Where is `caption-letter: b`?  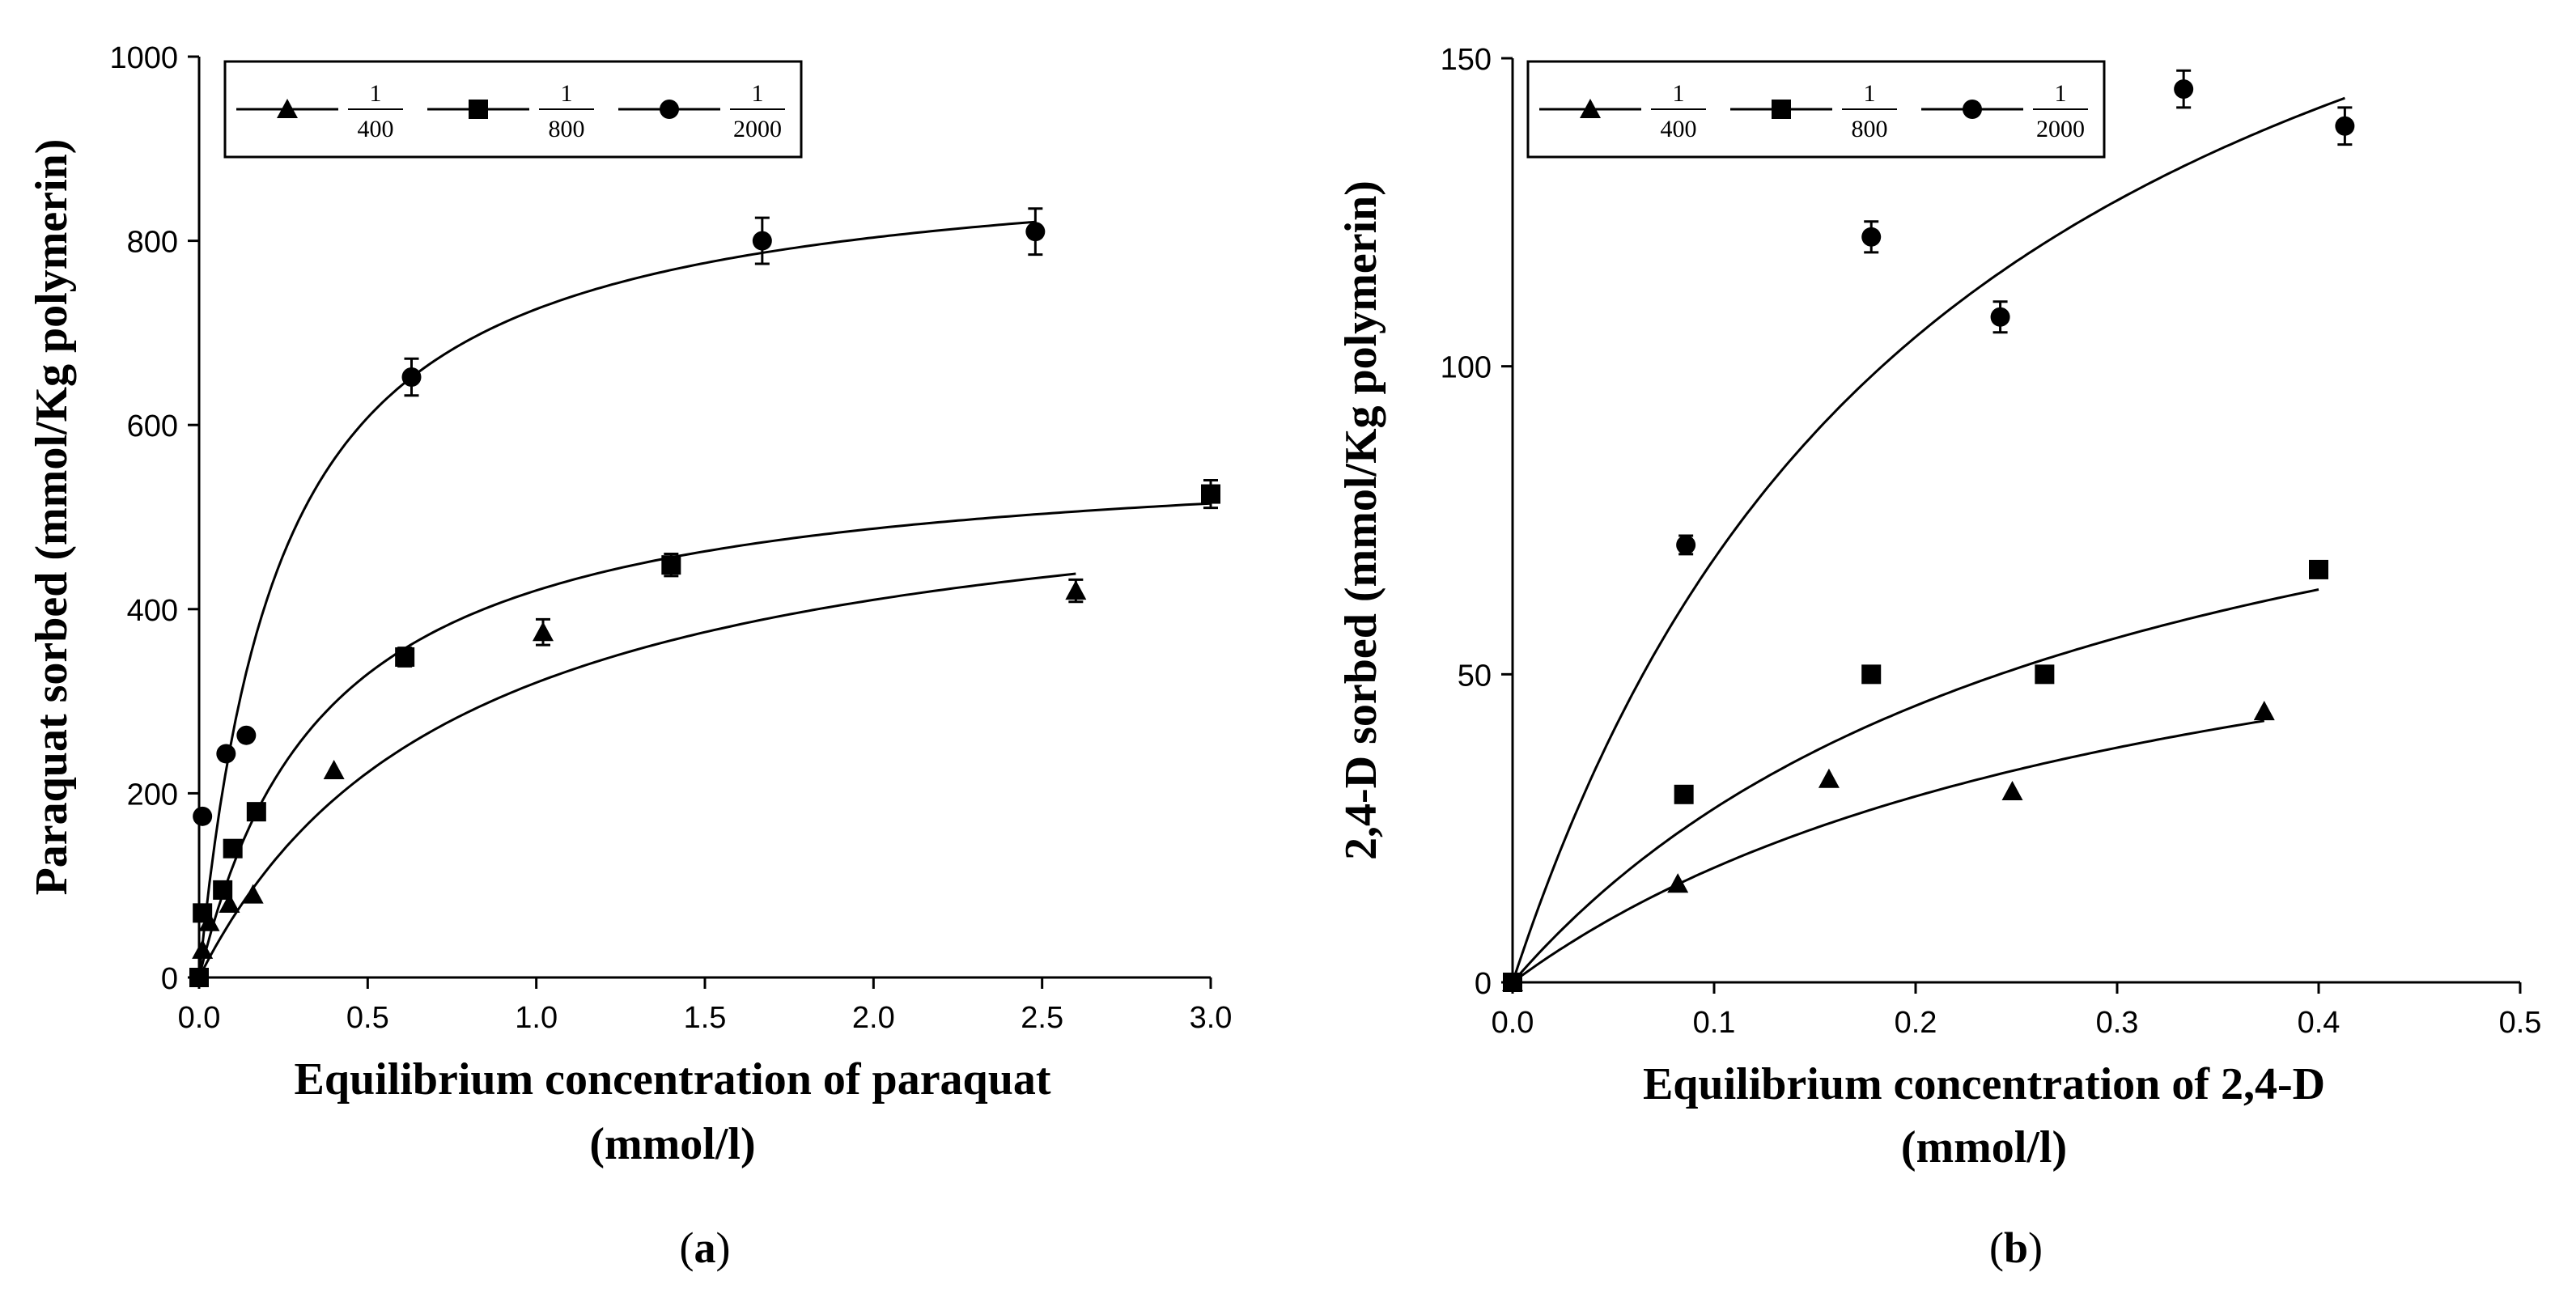
caption-letter: b is located at coordinates (2016, 1247).